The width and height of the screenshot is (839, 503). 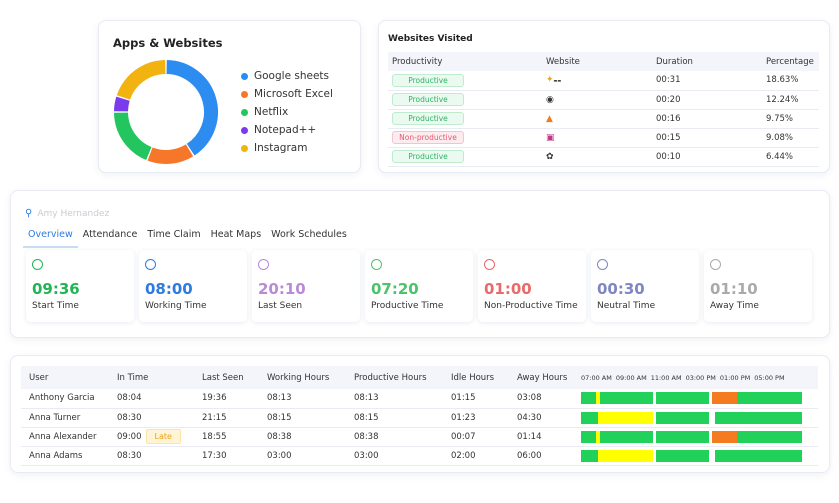 What do you see at coordinates (287, 94) in the screenshot?
I see `legend-item: Microsoft Excel` at bounding box center [287, 94].